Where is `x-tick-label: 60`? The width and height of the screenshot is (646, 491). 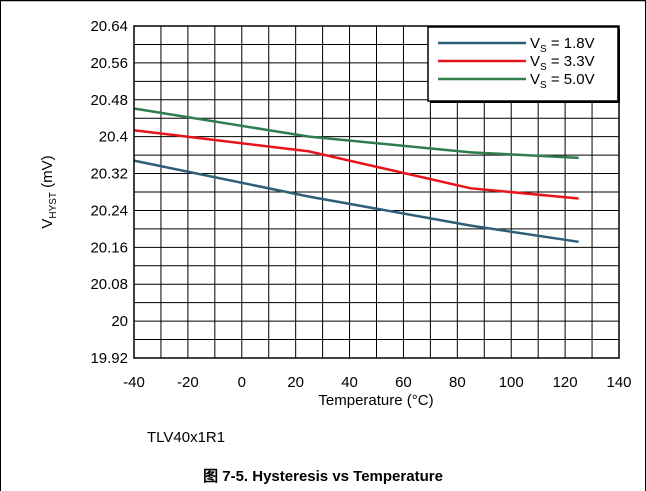 x-tick-label: 60 is located at coordinates (403, 382).